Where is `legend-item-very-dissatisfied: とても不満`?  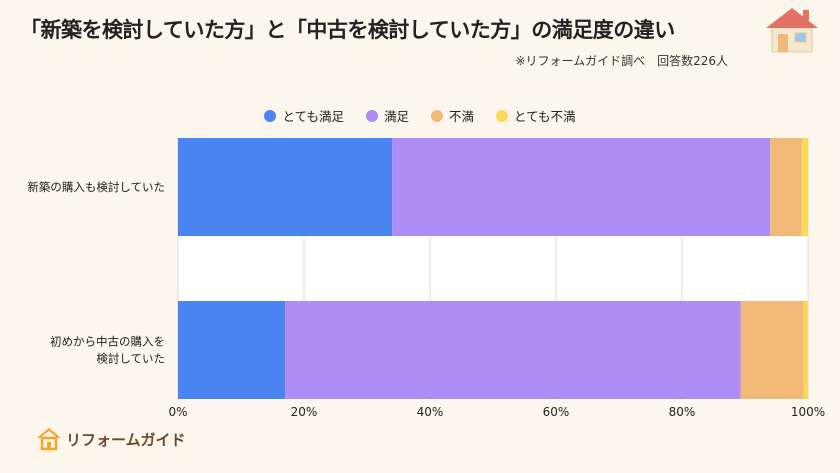 legend-item-very-dissatisfied: とても不満 is located at coordinates (536, 115).